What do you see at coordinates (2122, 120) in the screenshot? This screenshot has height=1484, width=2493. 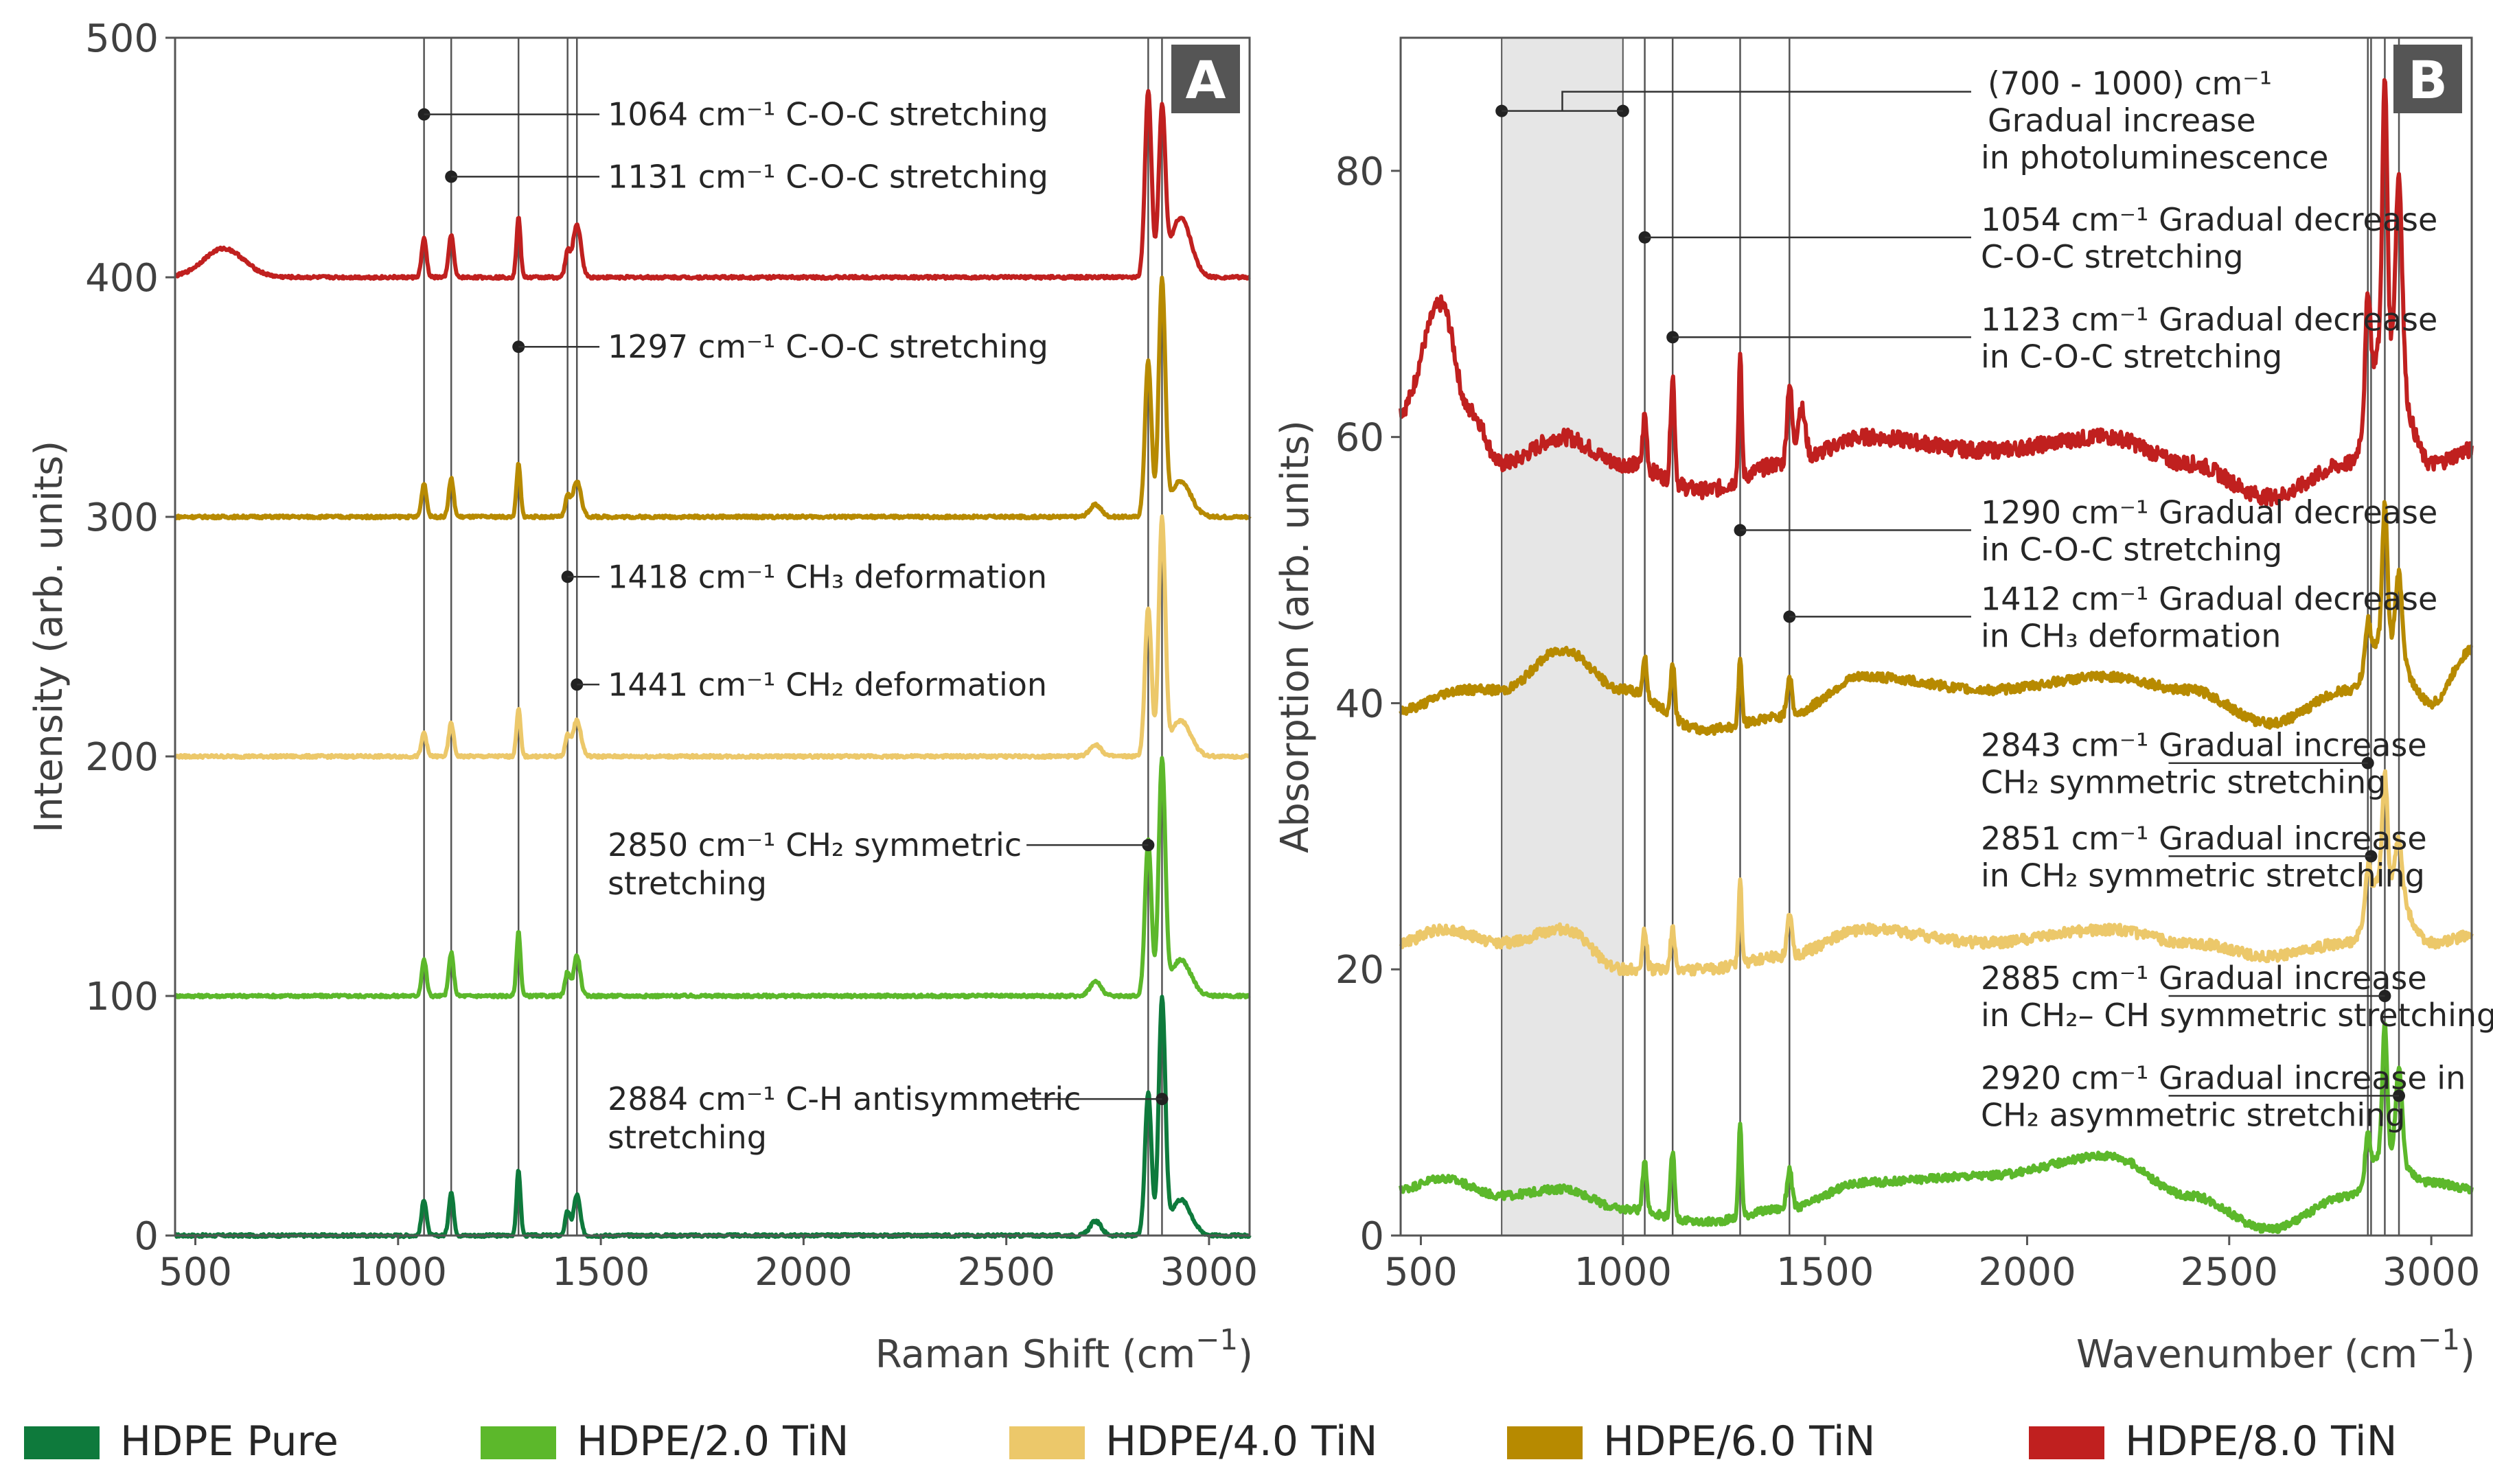 I see `annotation-text-2: Gradual increase` at bounding box center [2122, 120].